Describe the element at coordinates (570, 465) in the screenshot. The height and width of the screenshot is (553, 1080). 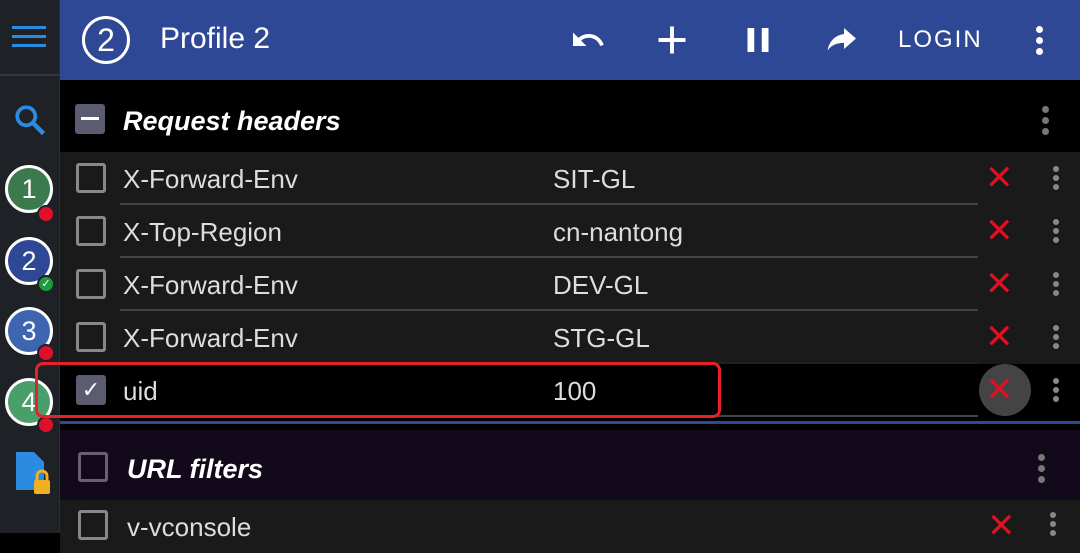
I see `url-filters-section: URL filters` at that location.